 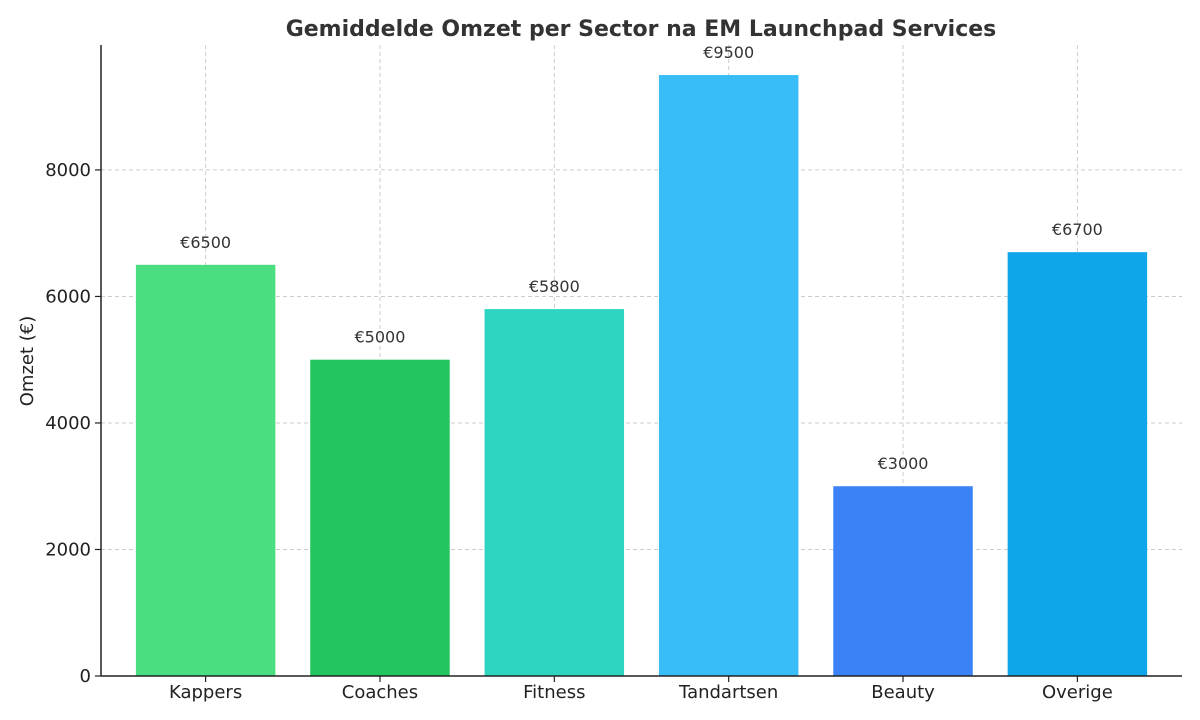 I want to click on bar-tandartsen, so click(x=728, y=376).